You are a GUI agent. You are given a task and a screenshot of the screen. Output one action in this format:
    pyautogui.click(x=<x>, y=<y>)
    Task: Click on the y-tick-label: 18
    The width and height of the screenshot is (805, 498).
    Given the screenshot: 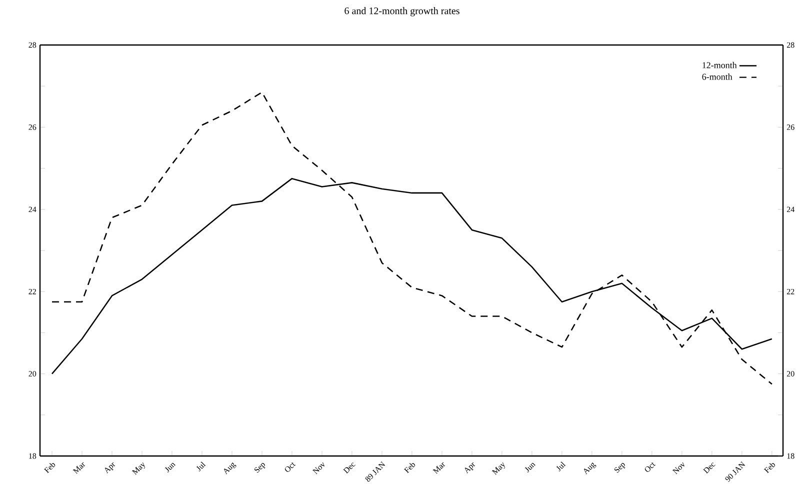 What is the action you would take?
    pyautogui.click(x=790, y=456)
    